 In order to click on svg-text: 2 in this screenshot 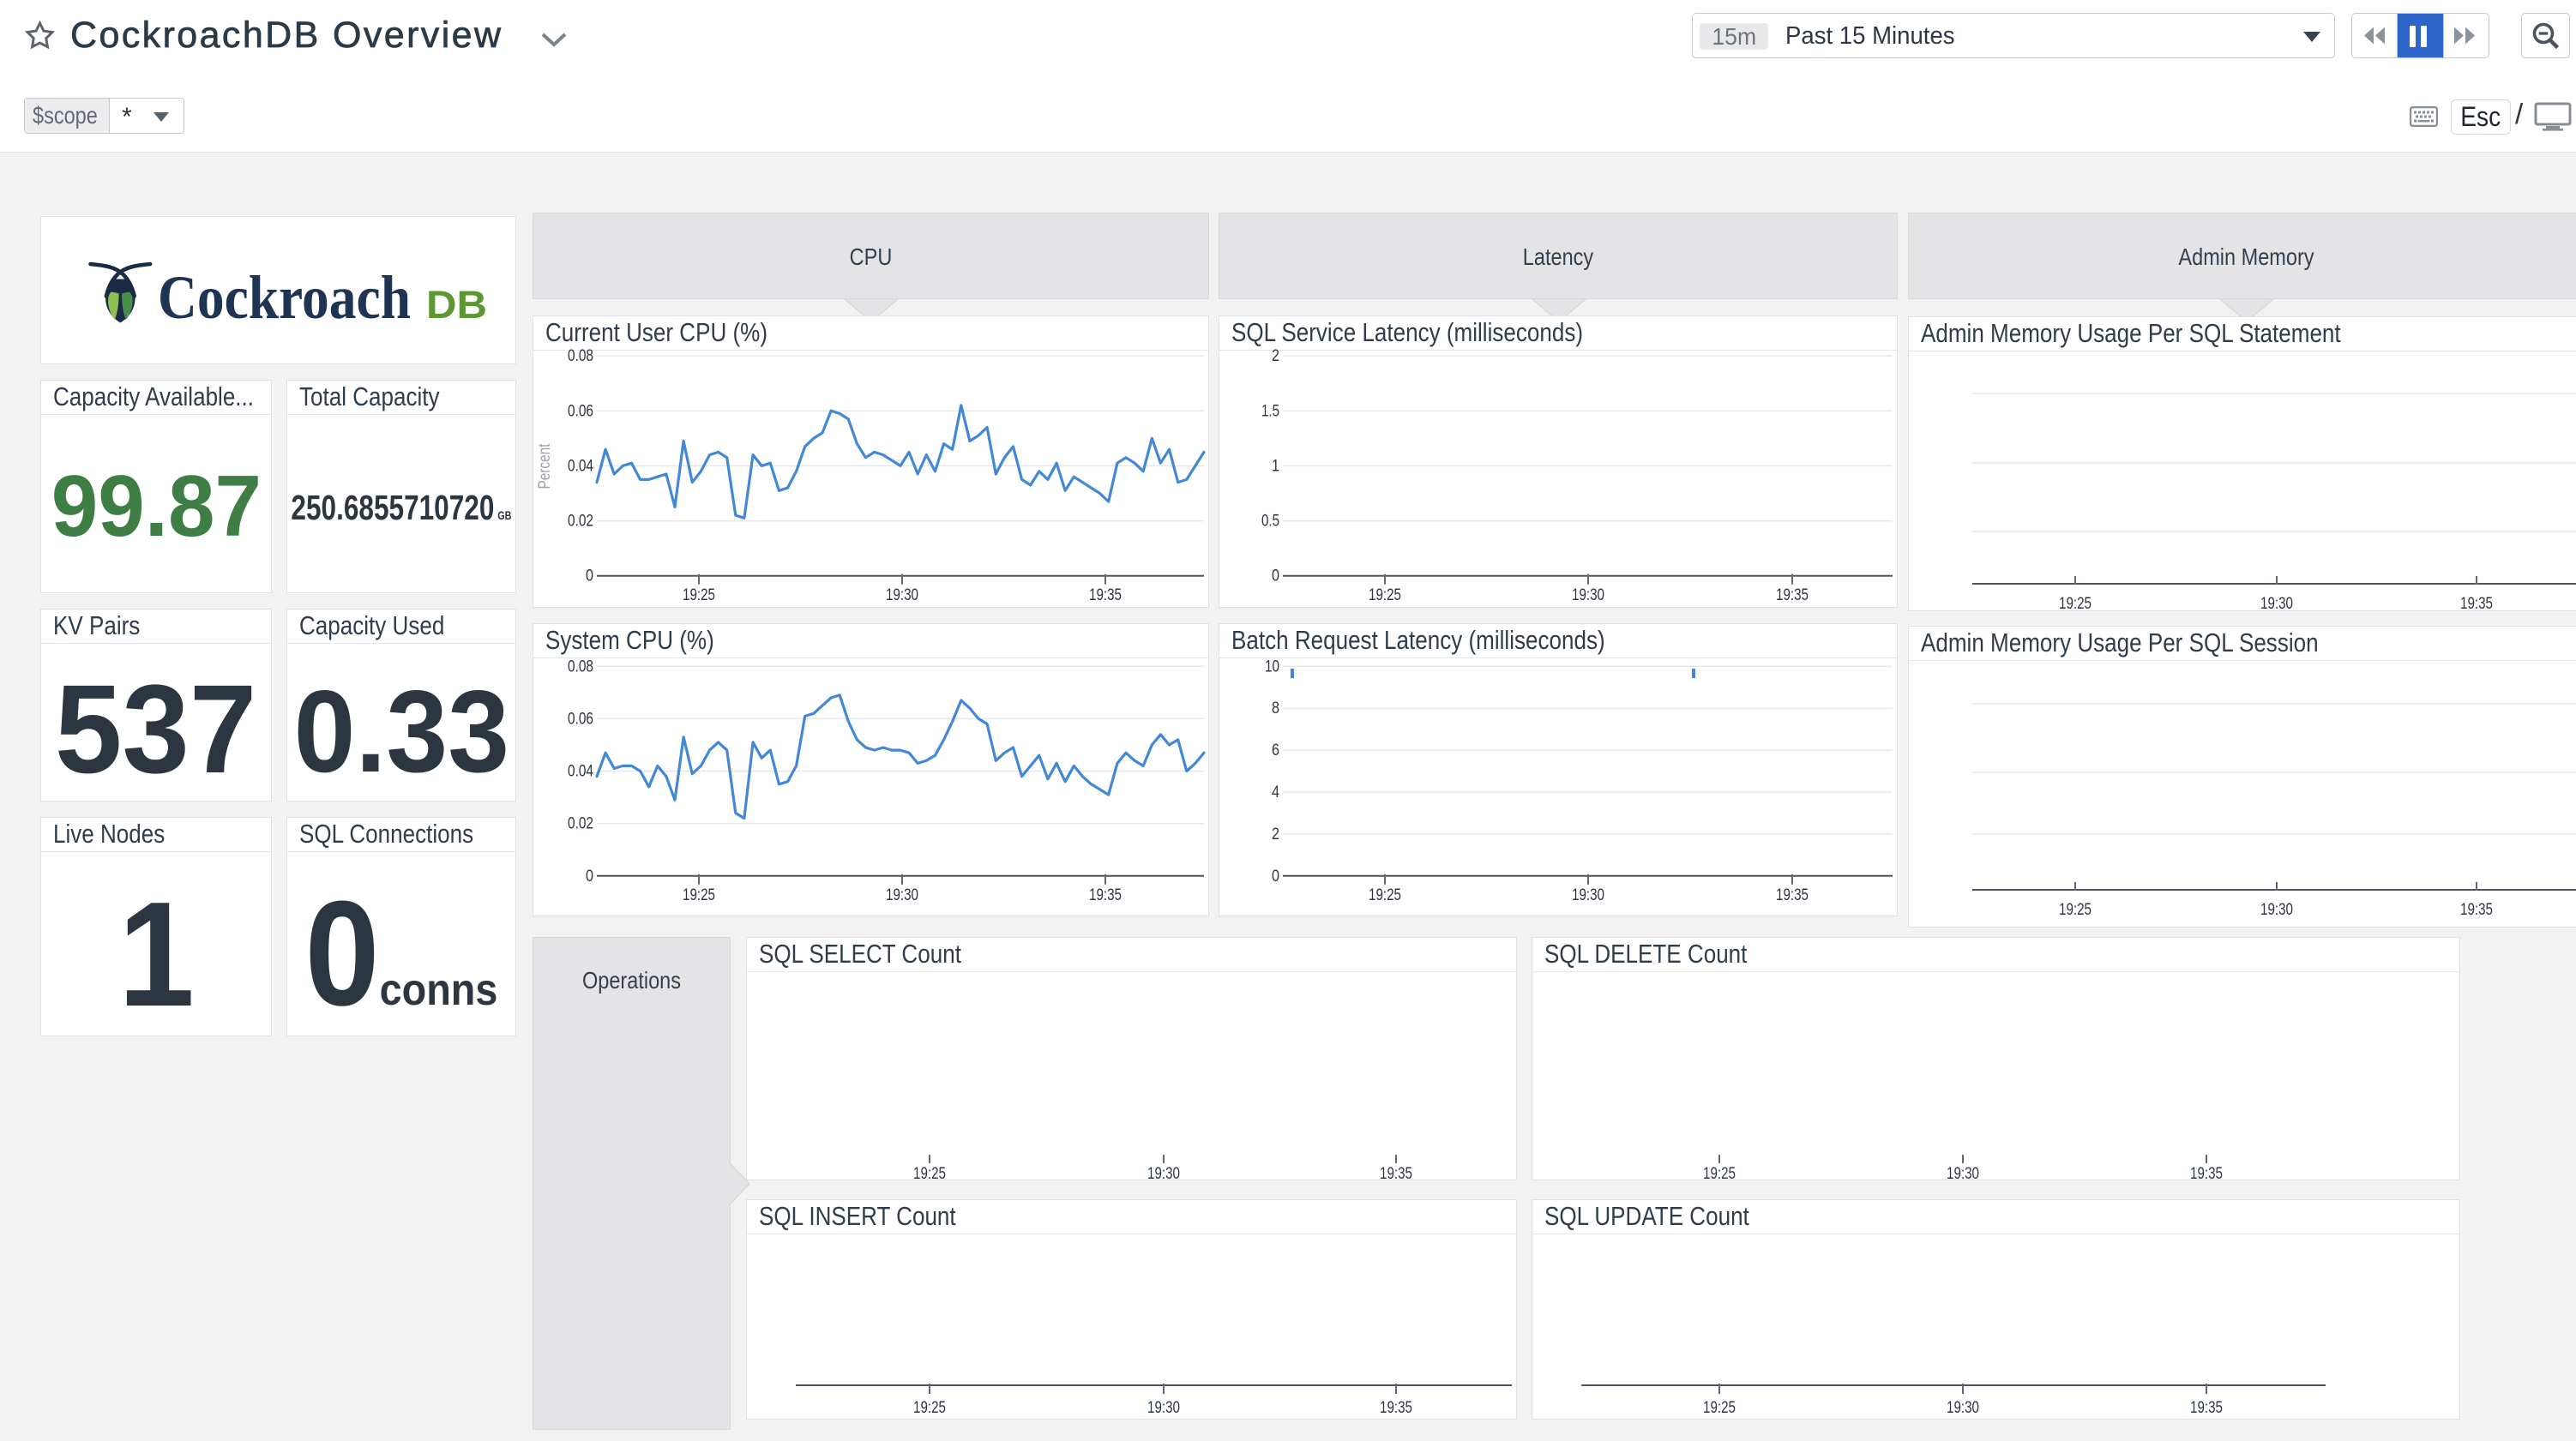, I will do `click(1275, 835)`.